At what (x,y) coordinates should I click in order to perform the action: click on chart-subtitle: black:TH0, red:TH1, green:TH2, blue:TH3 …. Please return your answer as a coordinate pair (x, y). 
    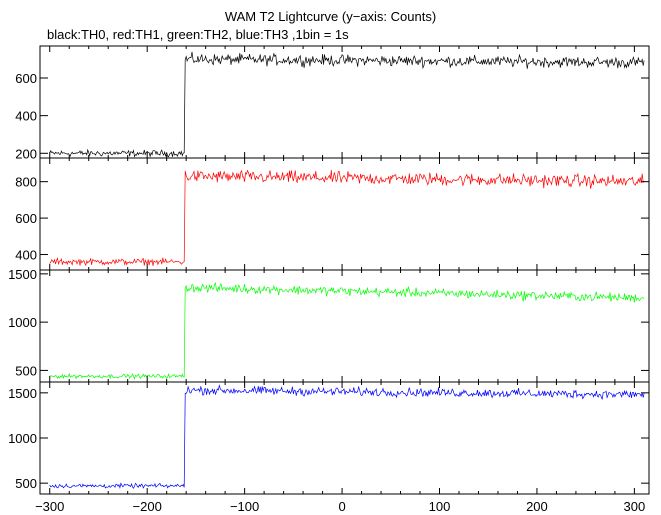
    Looking at the image, I should click on (198, 34).